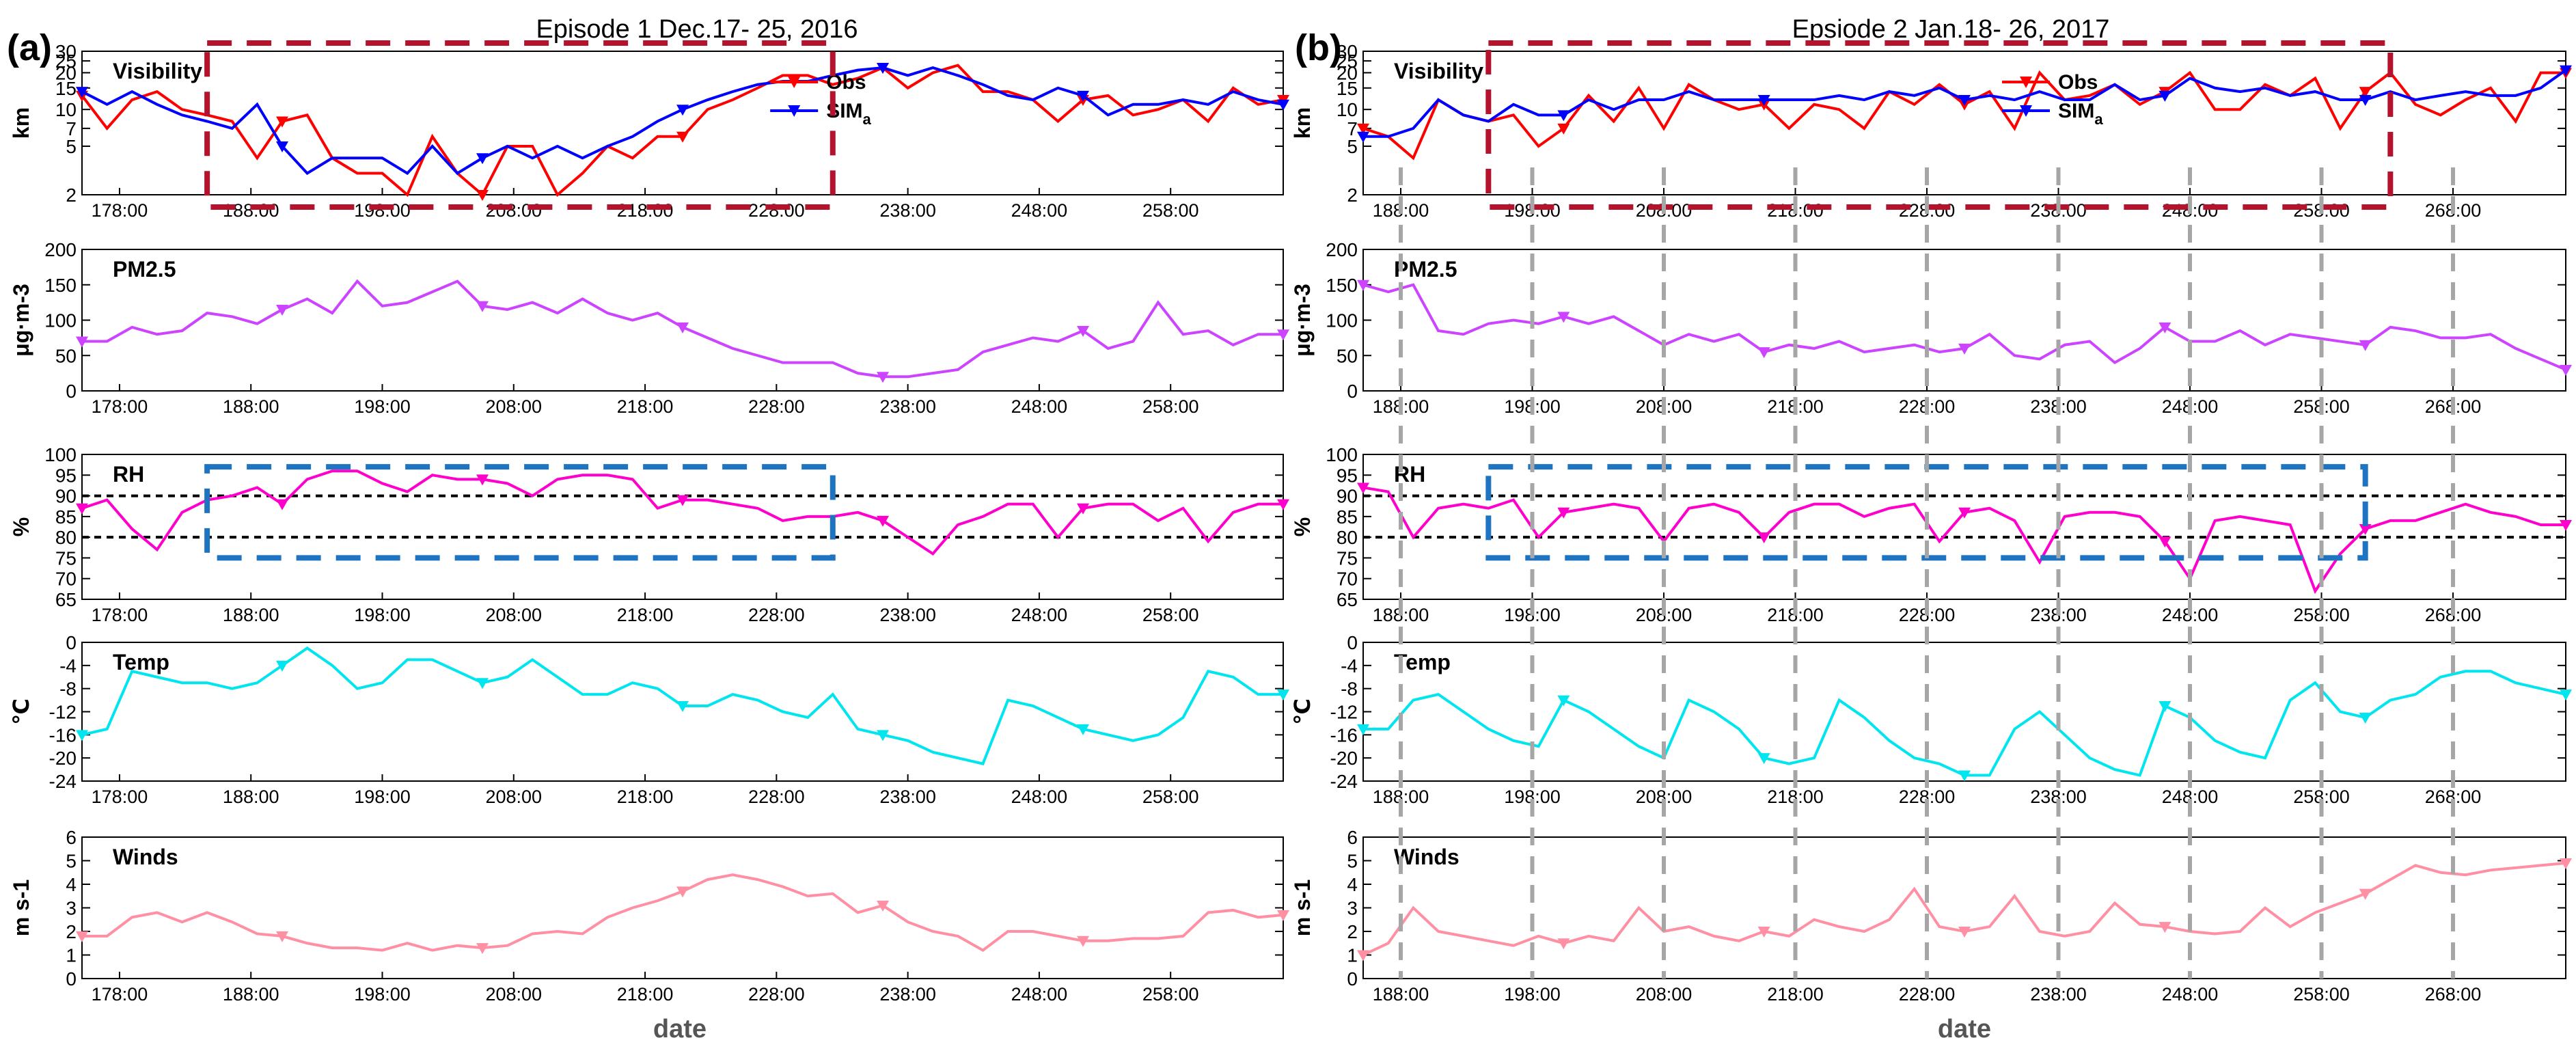 The height and width of the screenshot is (1051, 2576). I want to click on panel-a-temp-marker, so click(682, 707).